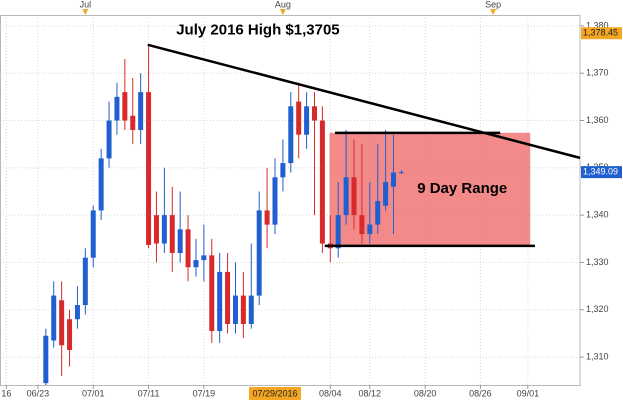 The height and width of the screenshot is (400, 623). I want to click on annotation: 9 Day Range, so click(462, 188).